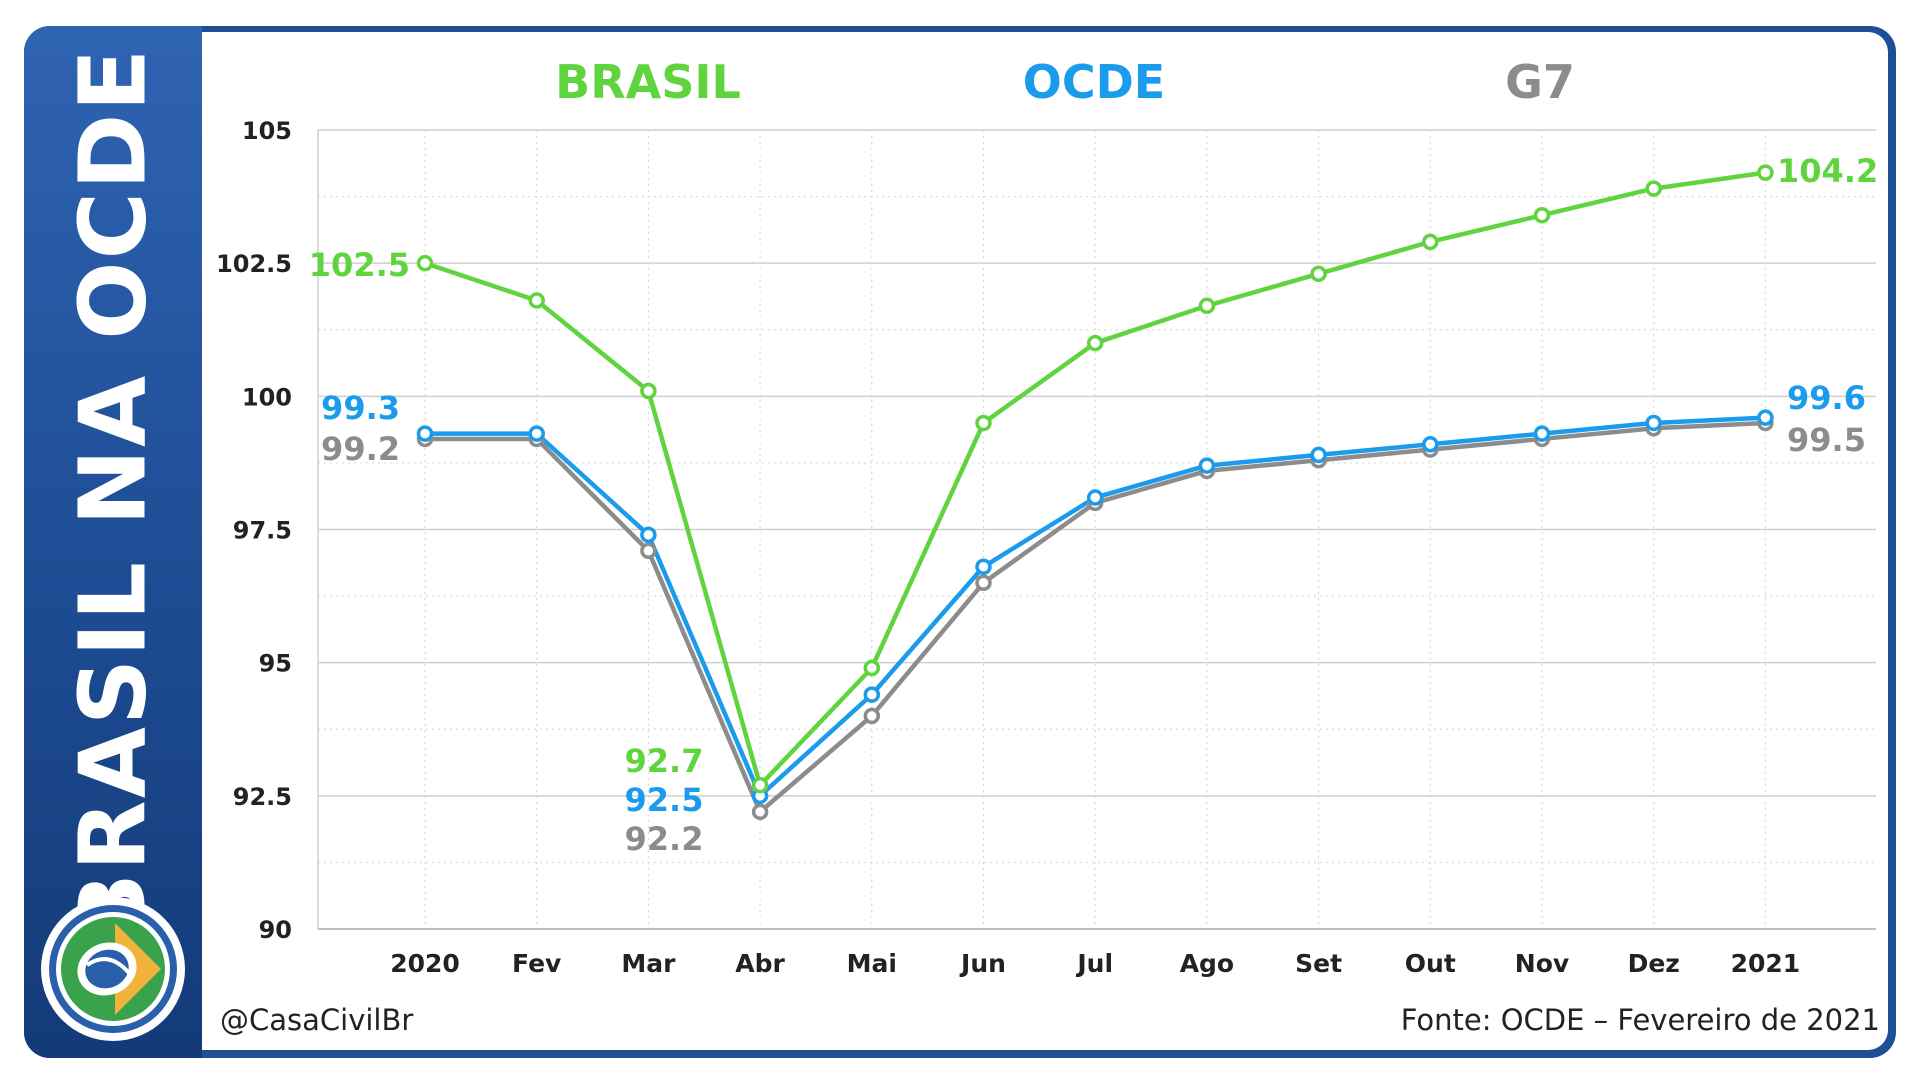 This screenshot has height=1080, width=1920. What do you see at coordinates (254, 264) in the screenshot?
I see `y-tick-label: 102.5` at bounding box center [254, 264].